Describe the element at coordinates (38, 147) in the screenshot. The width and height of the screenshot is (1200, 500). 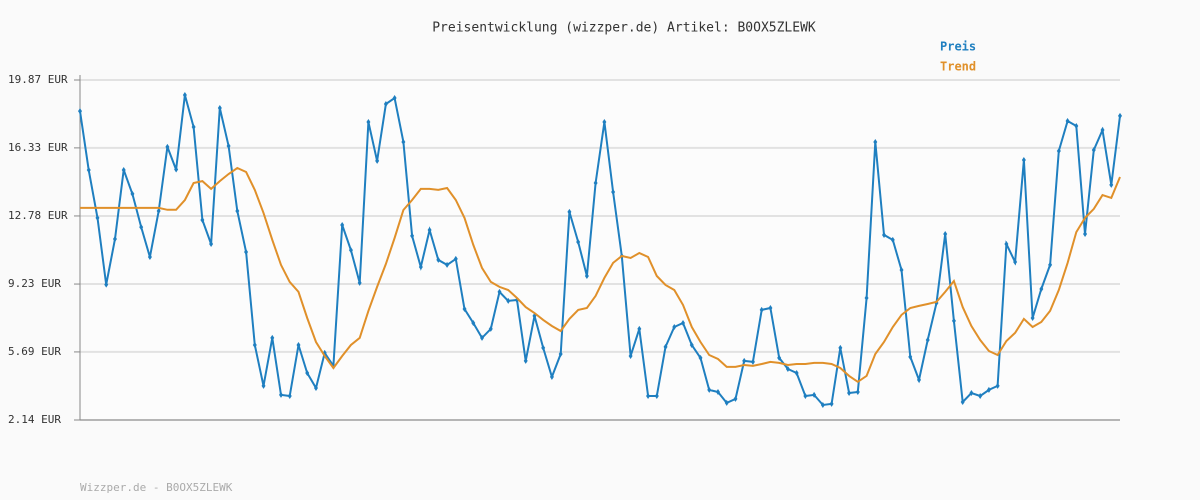
I see `y-tick-label: 16.33 EUR` at that location.